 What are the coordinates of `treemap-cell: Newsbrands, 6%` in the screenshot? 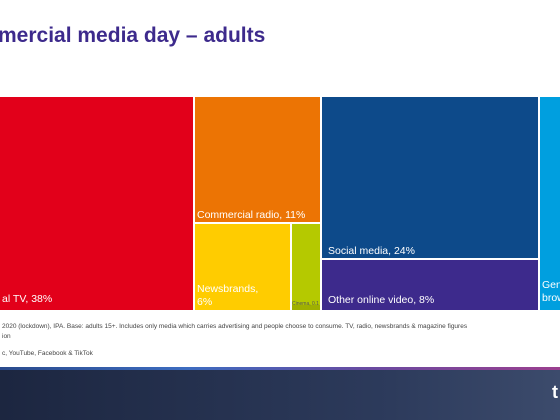 It's located at (242, 267).